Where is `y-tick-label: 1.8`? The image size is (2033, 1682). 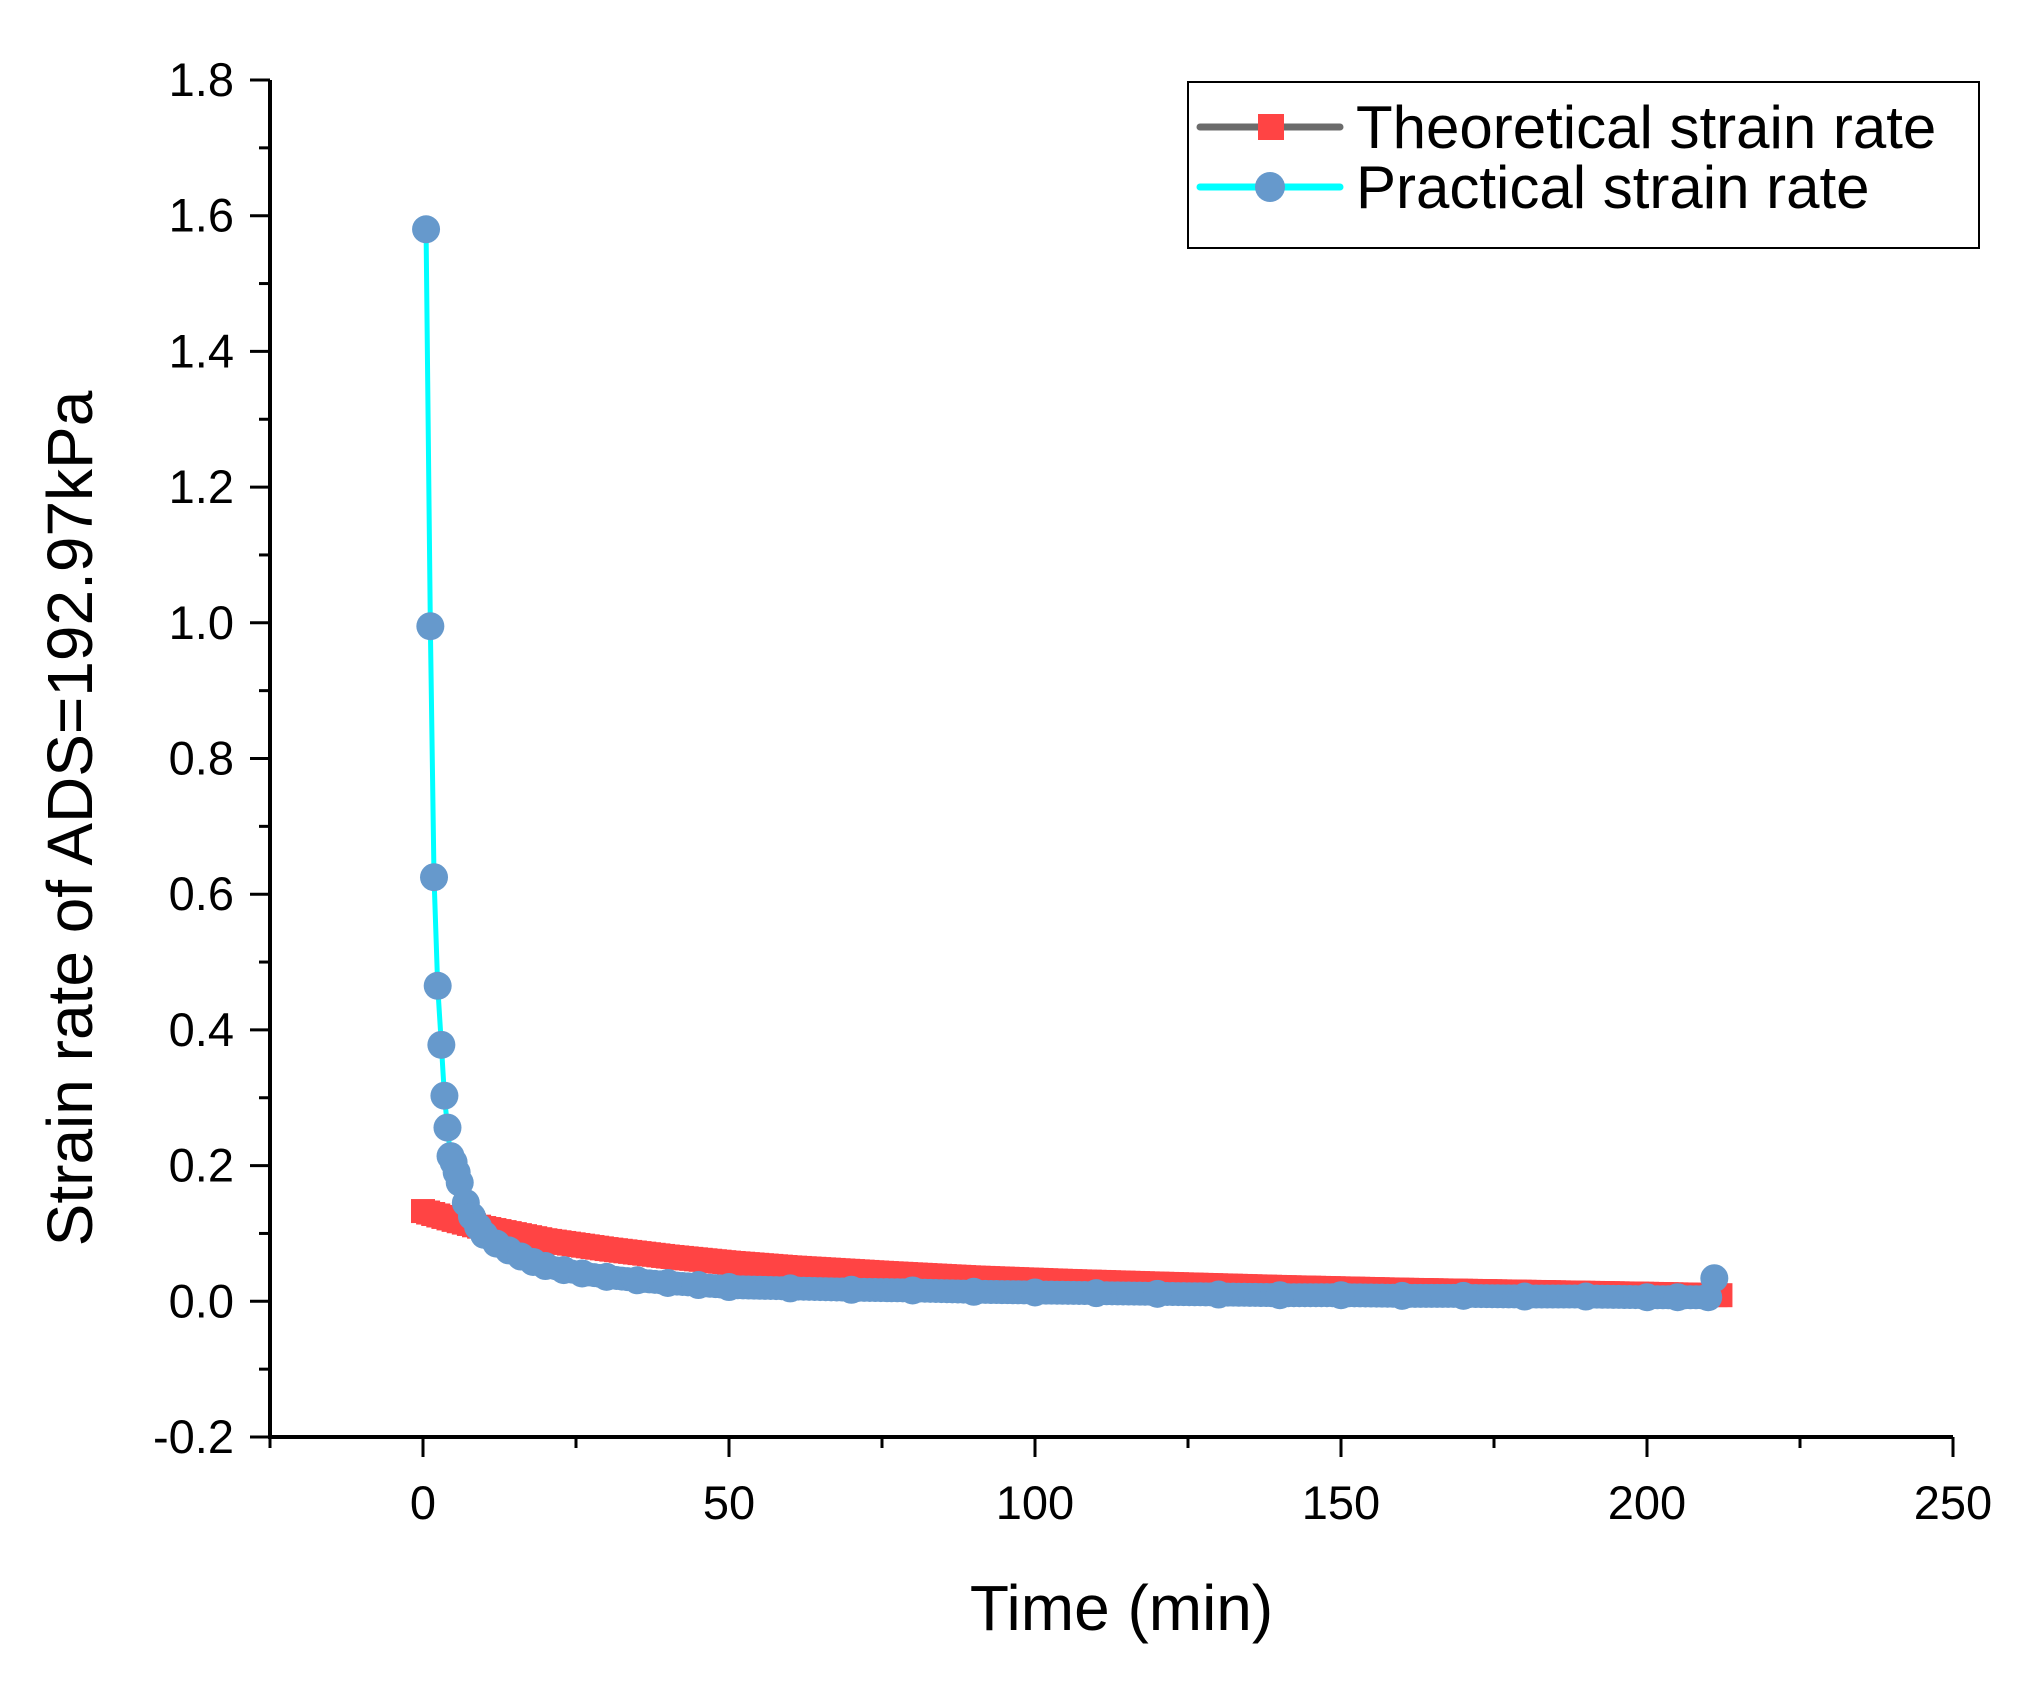
y-tick-label: 1.8 is located at coordinates (201, 79).